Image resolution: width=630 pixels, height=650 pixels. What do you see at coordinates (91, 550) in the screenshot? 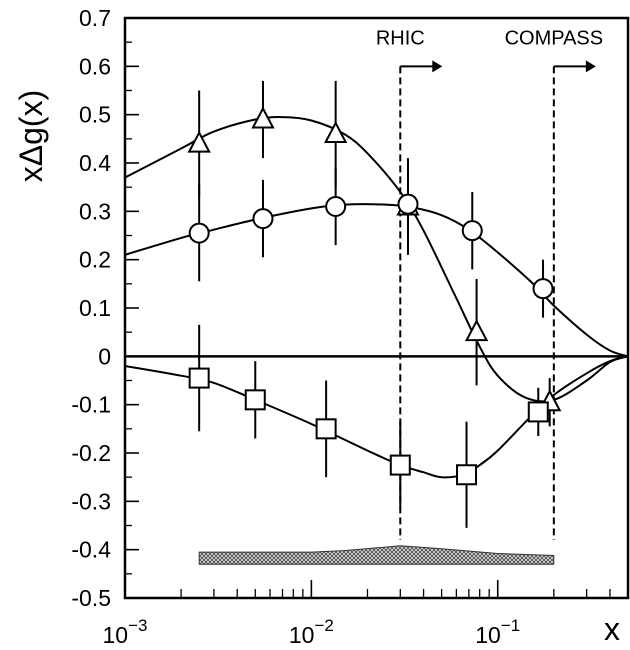
I see `y-tick-label: -0.4` at bounding box center [91, 550].